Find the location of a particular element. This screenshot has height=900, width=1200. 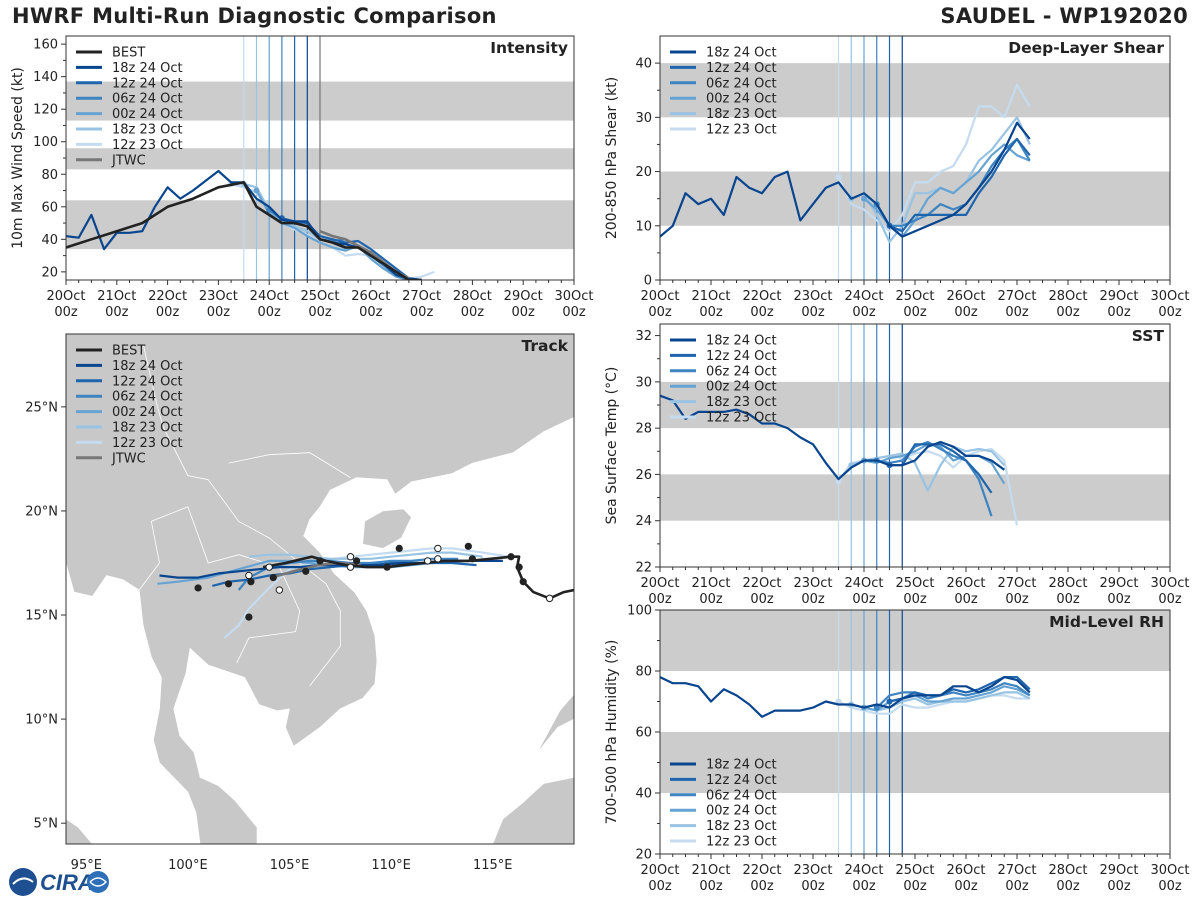

y-tick-label: 22 is located at coordinates (643, 568).